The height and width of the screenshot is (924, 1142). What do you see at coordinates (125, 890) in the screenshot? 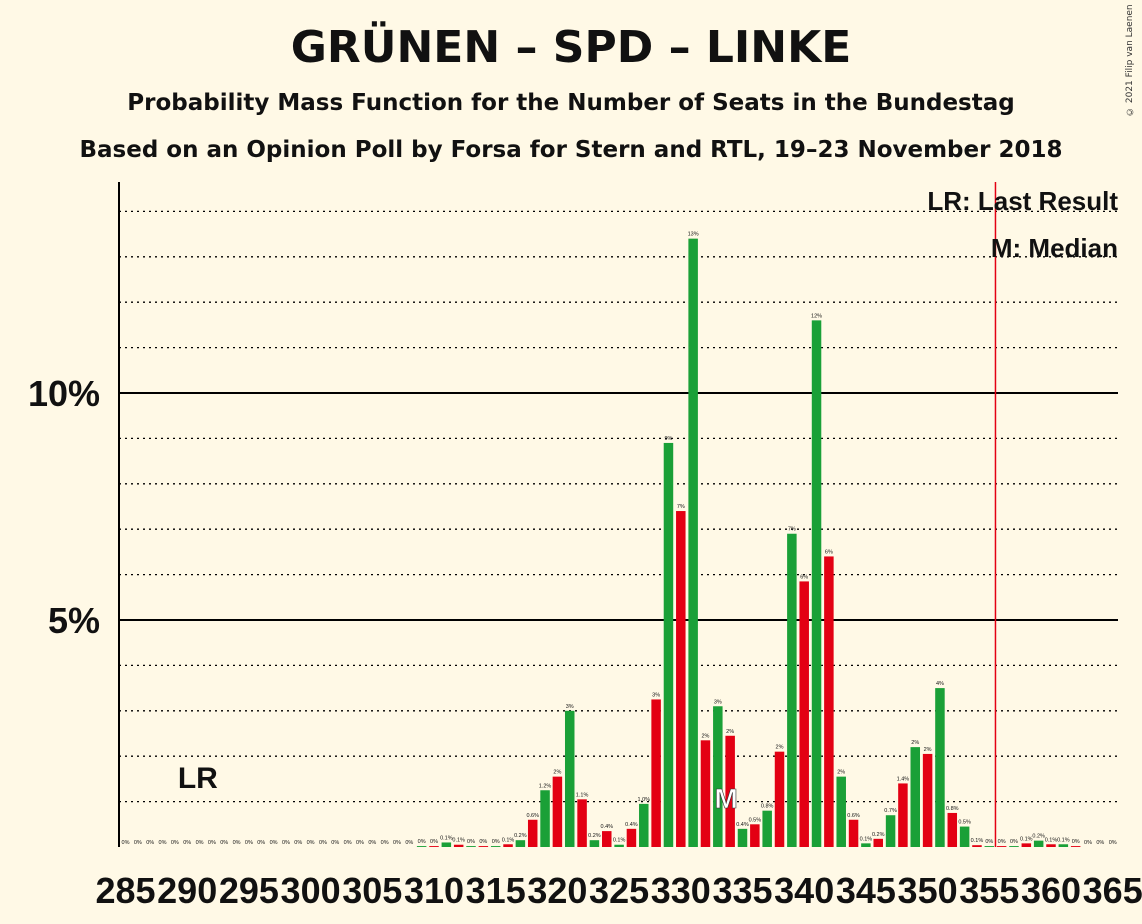
I see `x-tick-label: 285` at bounding box center [125, 890].